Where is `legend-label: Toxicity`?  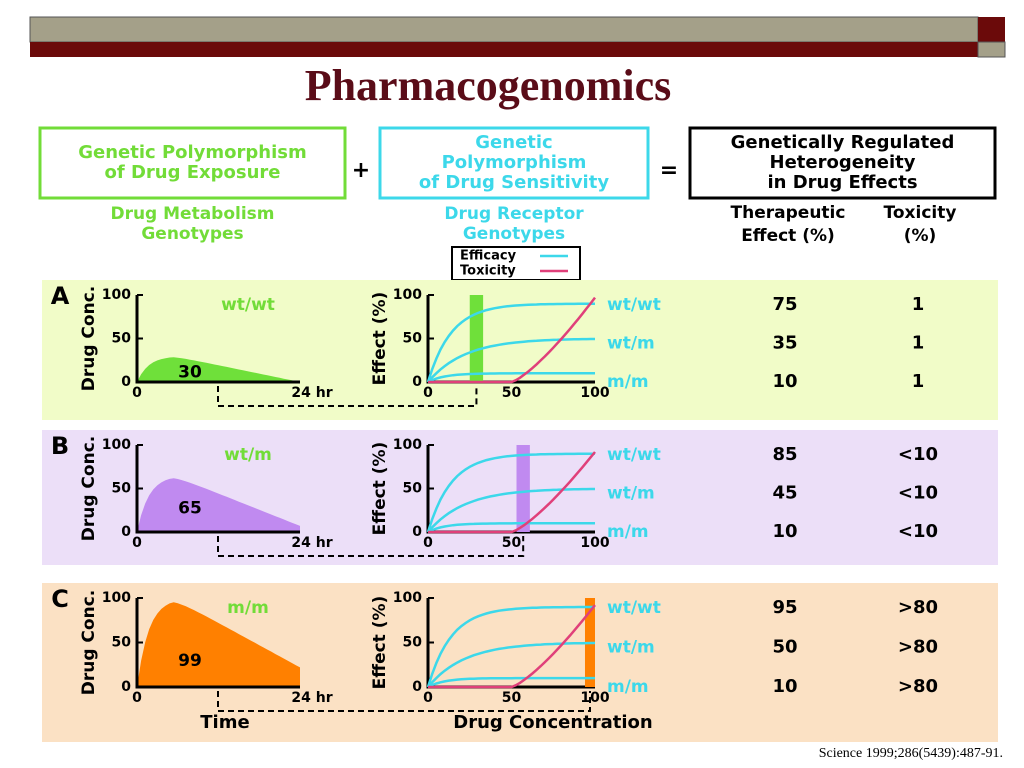 legend-label: Toxicity is located at coordinates (488, 271).